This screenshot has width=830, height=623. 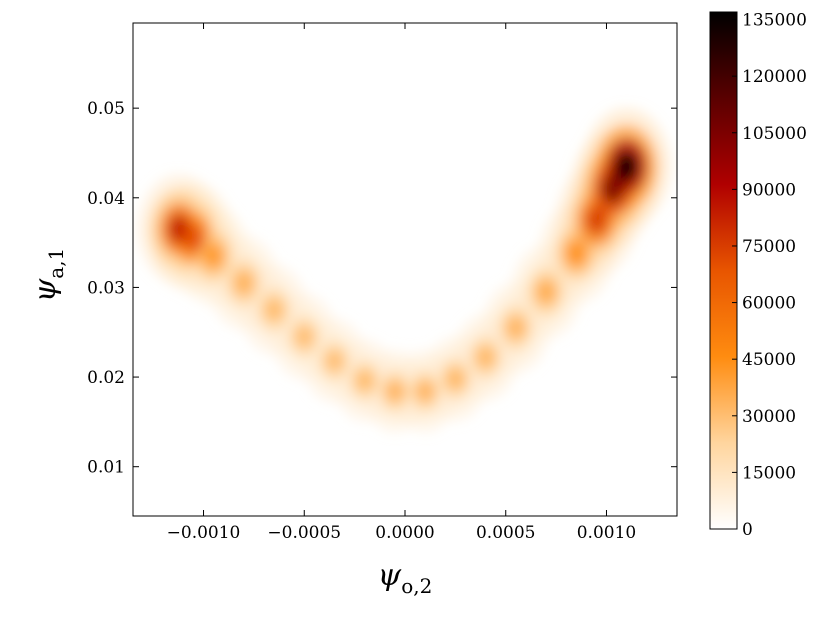 What do you see at coordinates (106, 378) in the screenshot?
I see `y-tick-label: 0.02` at bounding box center [106, 378].